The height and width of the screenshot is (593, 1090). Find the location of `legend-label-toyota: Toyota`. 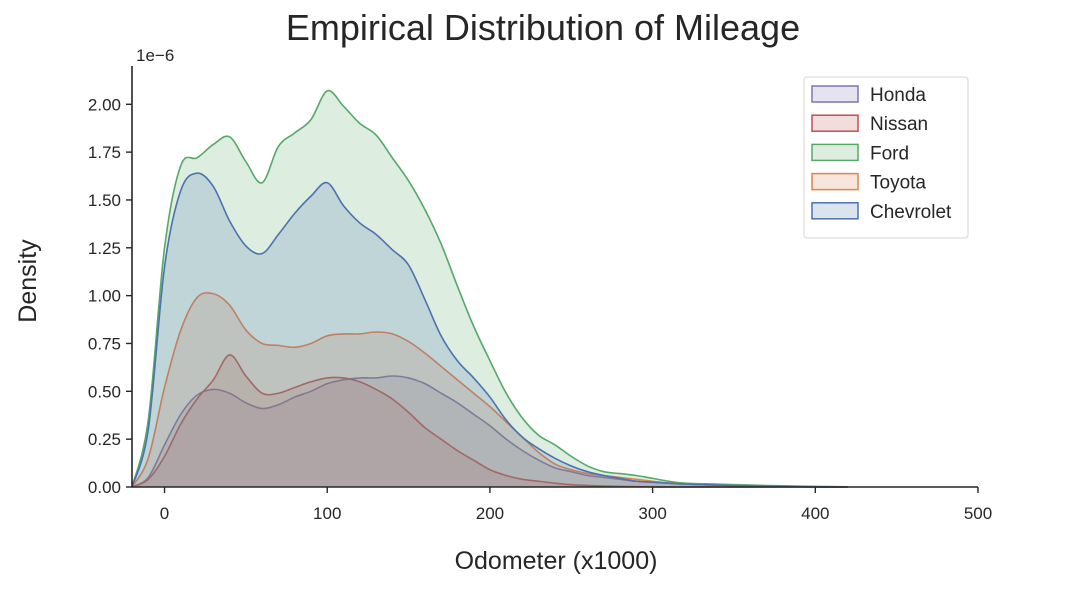

legend-label-toyota: Toyota is located at coordinates (898, 183).